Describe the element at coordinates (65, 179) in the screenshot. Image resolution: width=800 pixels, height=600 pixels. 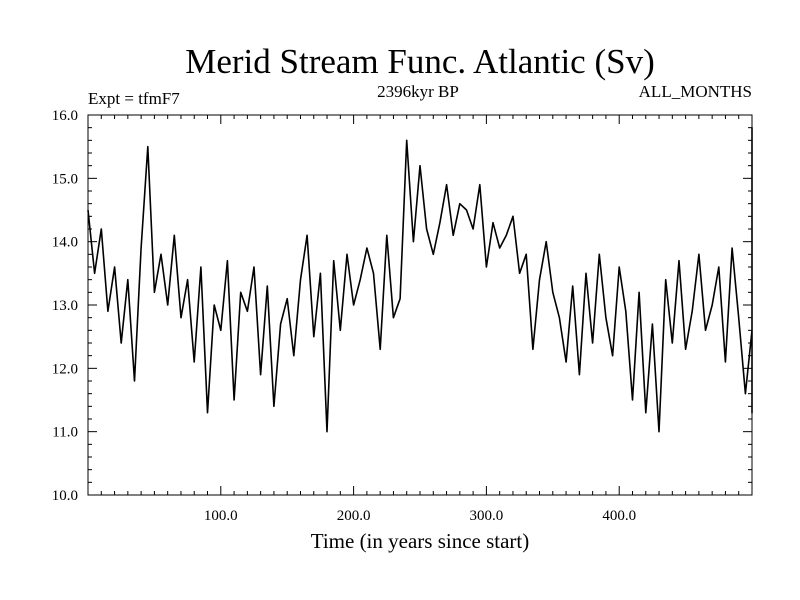
I see `y-tick-label: 15.0` at that location.